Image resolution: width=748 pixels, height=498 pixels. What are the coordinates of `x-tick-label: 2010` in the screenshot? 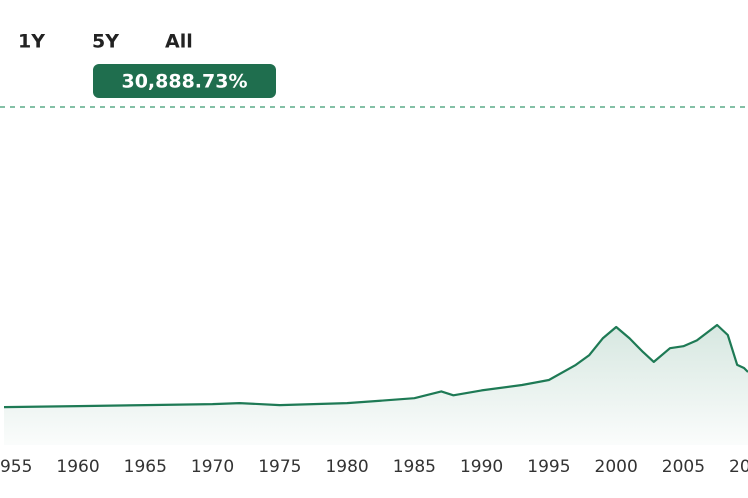 It's located at (738, 467).